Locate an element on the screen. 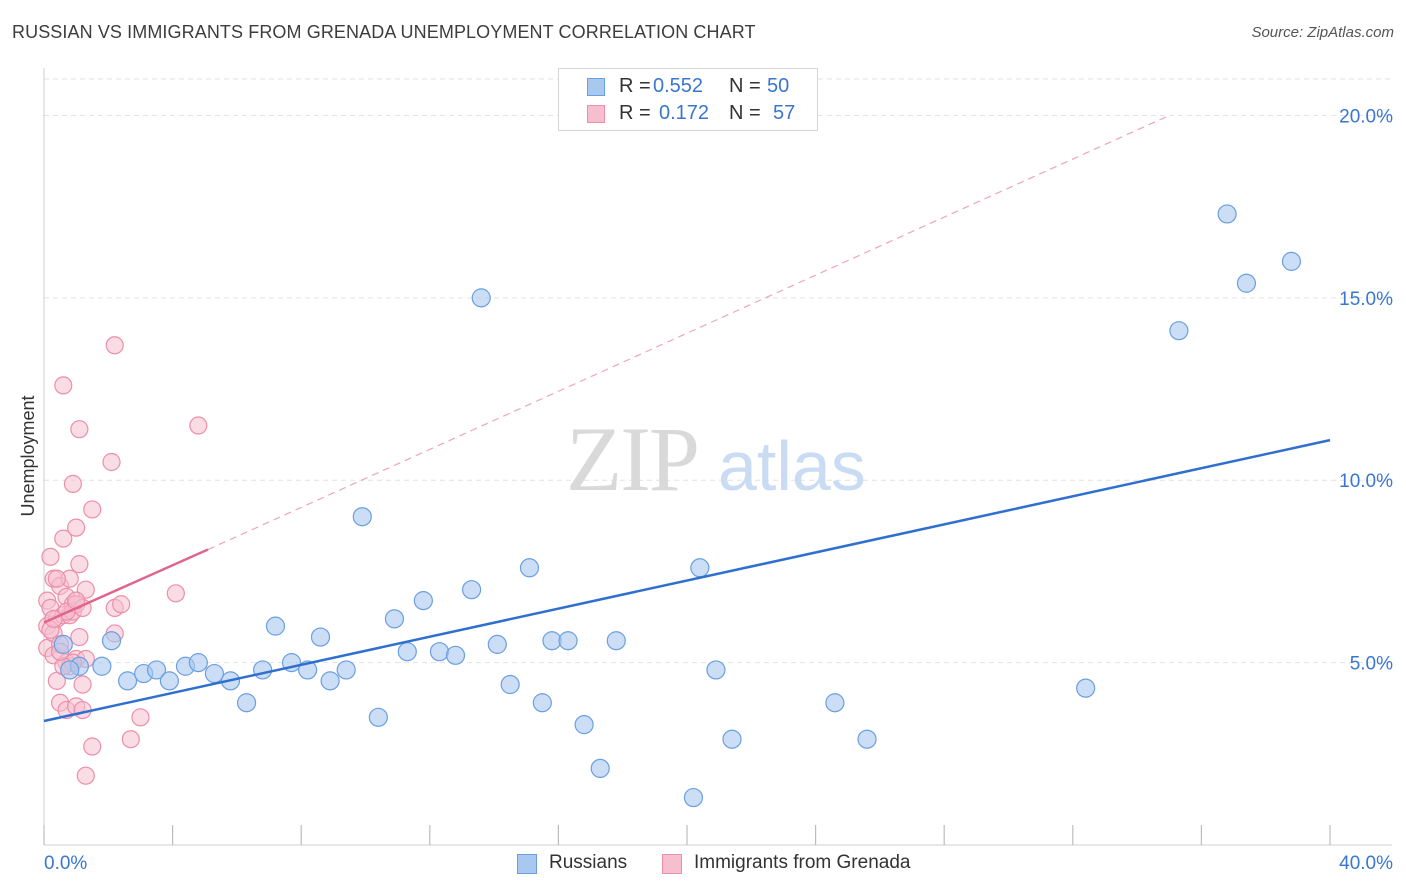  bottom-legend-label-grenada: Immigrants from Grenada is located at coordinates (802, 862).